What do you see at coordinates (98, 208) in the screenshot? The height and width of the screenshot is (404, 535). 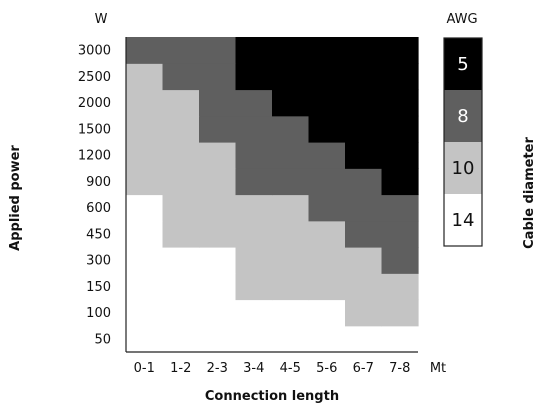 I see `y-tick-label: 600` at bounding box center [98, 208].